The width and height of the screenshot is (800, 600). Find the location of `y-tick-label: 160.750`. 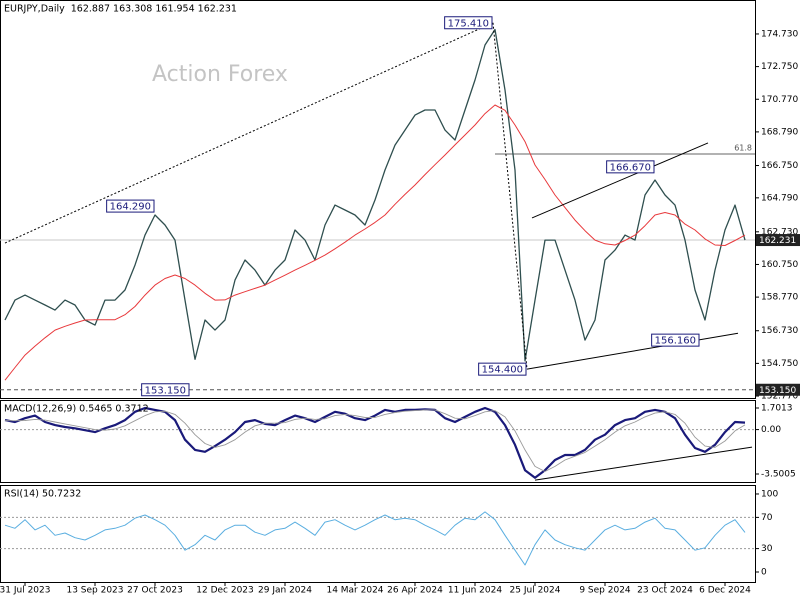

y-tick-label: 160.750 is located at coordinates (779, 265).